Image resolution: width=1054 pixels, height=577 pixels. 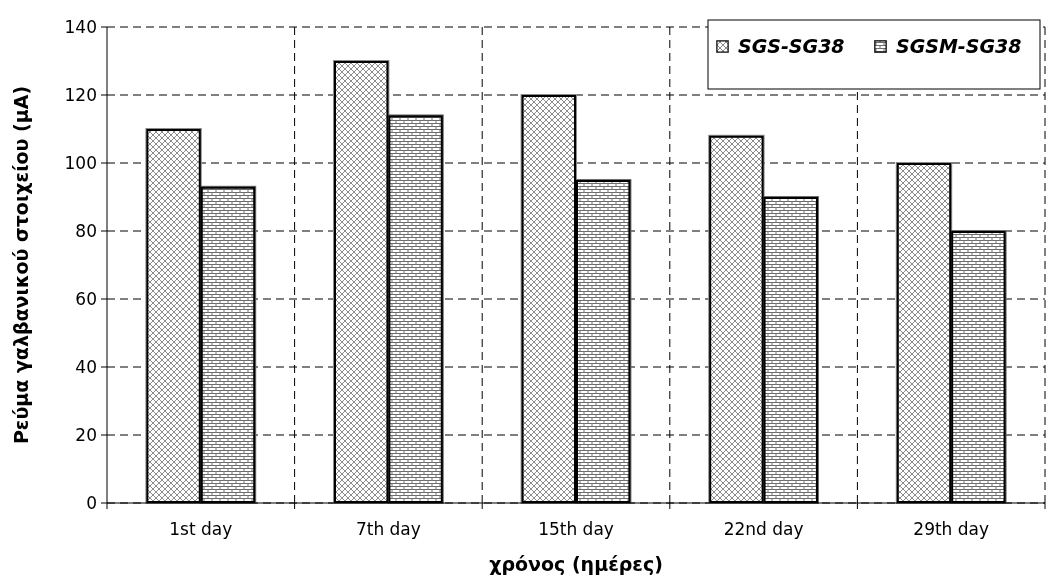 What do you see at coordinates (576, 529) in the screenshot?
I see `x-tick-label: 15th day` at bounding box center [576, 529].